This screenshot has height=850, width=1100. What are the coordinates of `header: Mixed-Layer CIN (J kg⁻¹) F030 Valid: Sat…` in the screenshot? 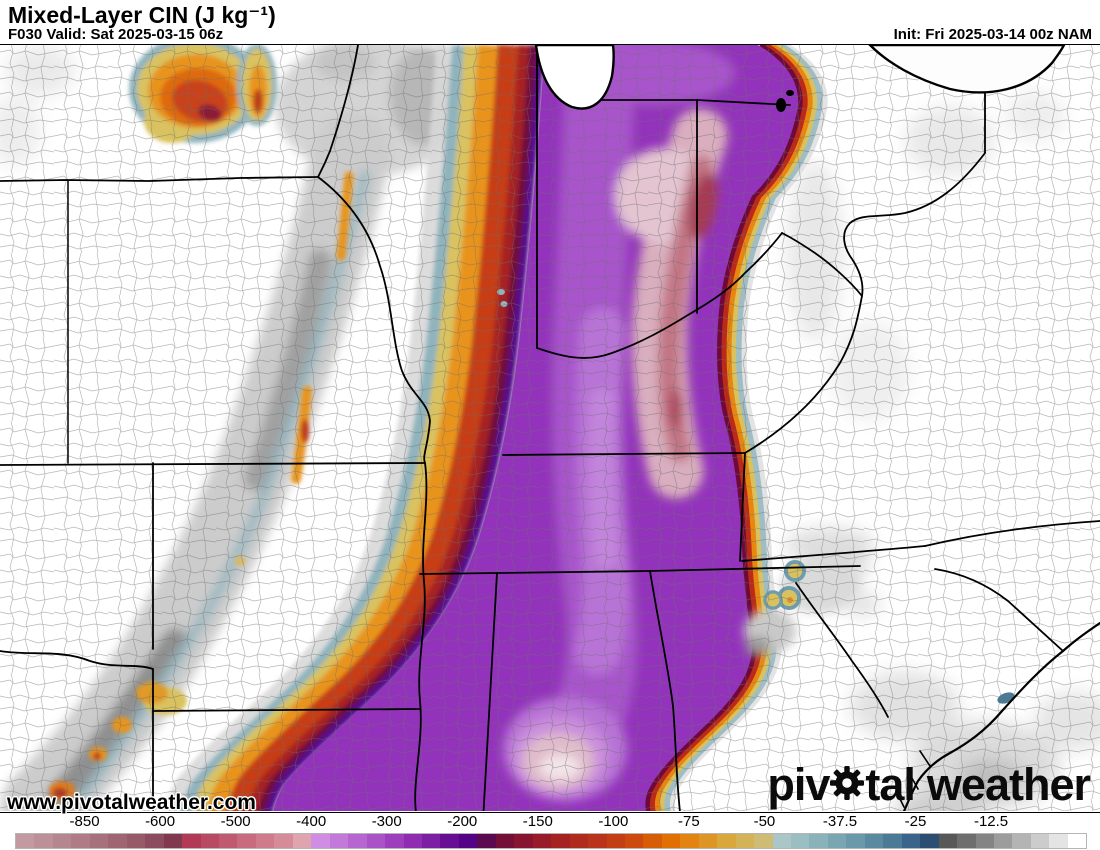 It's located at (550, 22).